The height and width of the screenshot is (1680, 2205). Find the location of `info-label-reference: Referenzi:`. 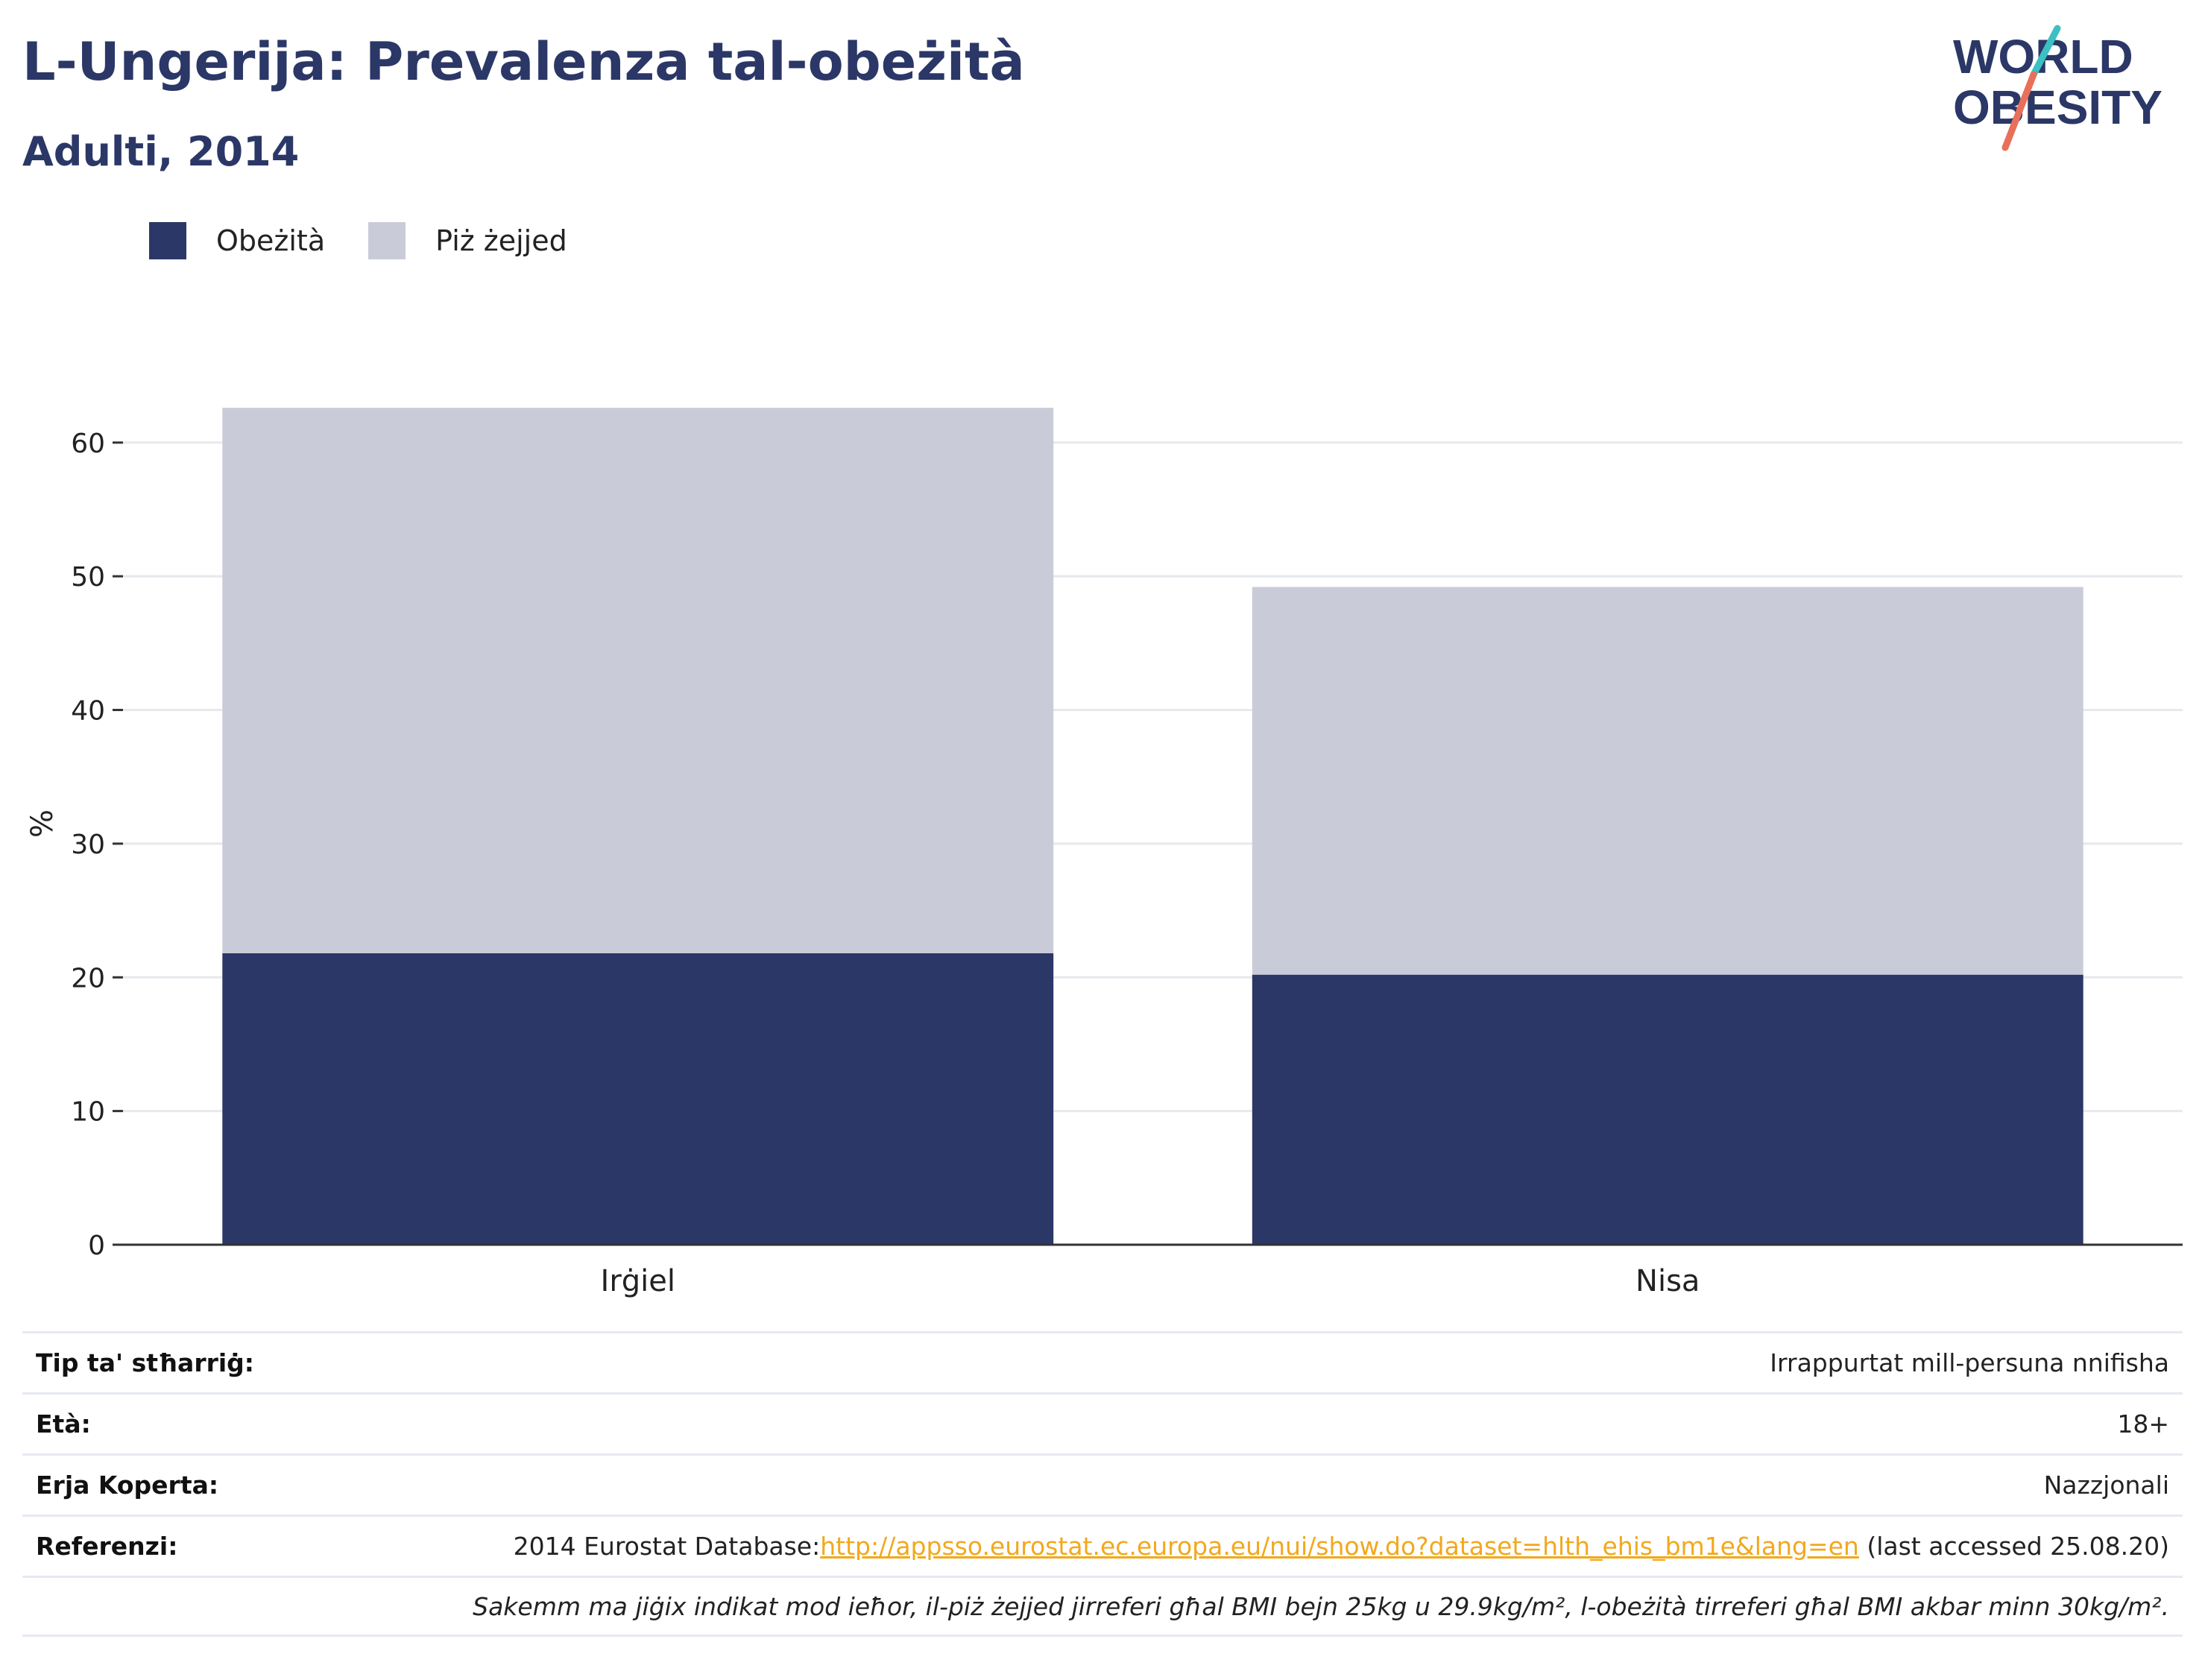

info-label-reference: Referenzi: is located at coordinates (107, 1546).